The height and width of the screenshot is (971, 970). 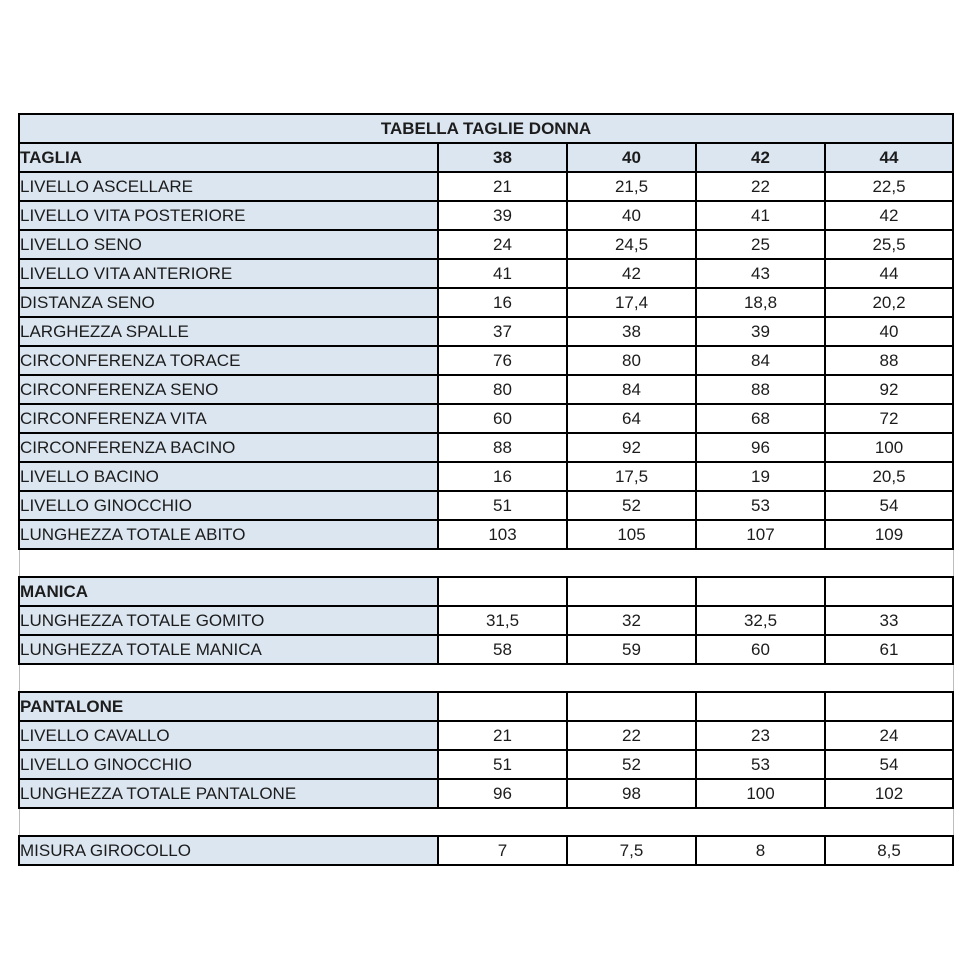 I want to click on row-value: 21,5, so click(x=631, y=186).